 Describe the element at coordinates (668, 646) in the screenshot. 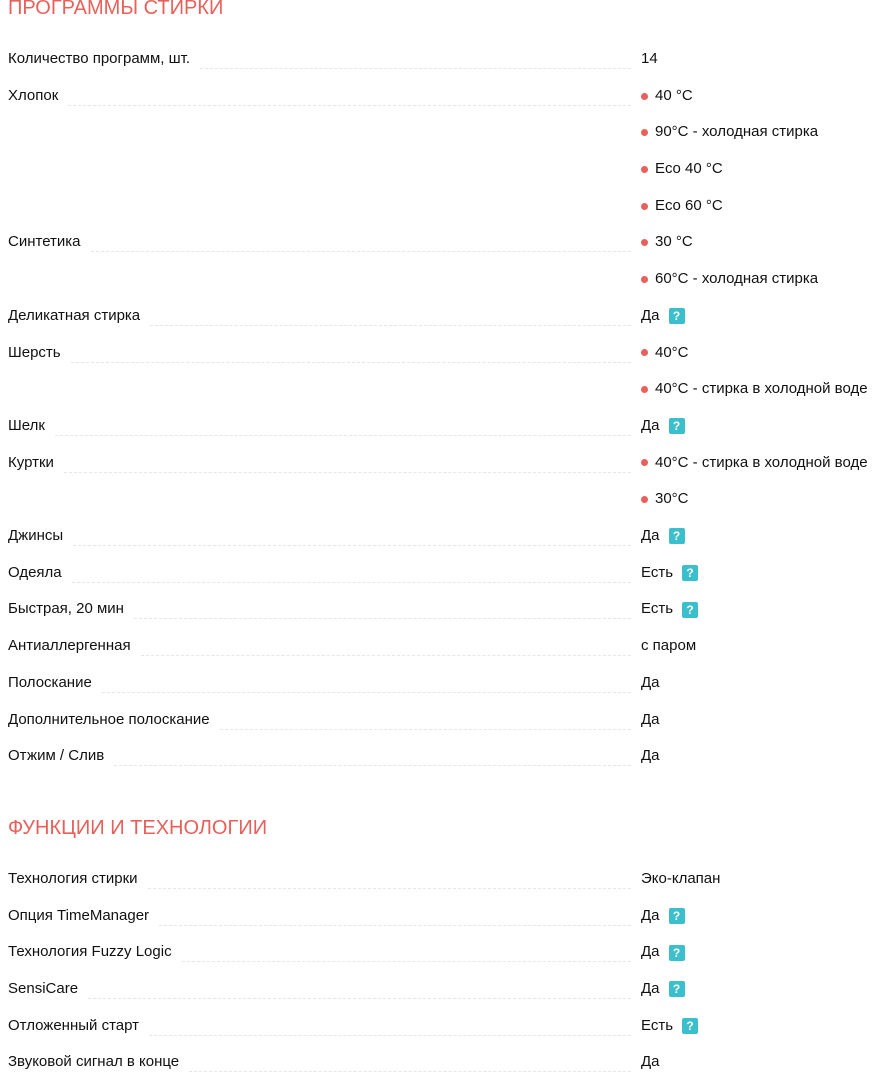

I see `spec-value: с паром` at that location.